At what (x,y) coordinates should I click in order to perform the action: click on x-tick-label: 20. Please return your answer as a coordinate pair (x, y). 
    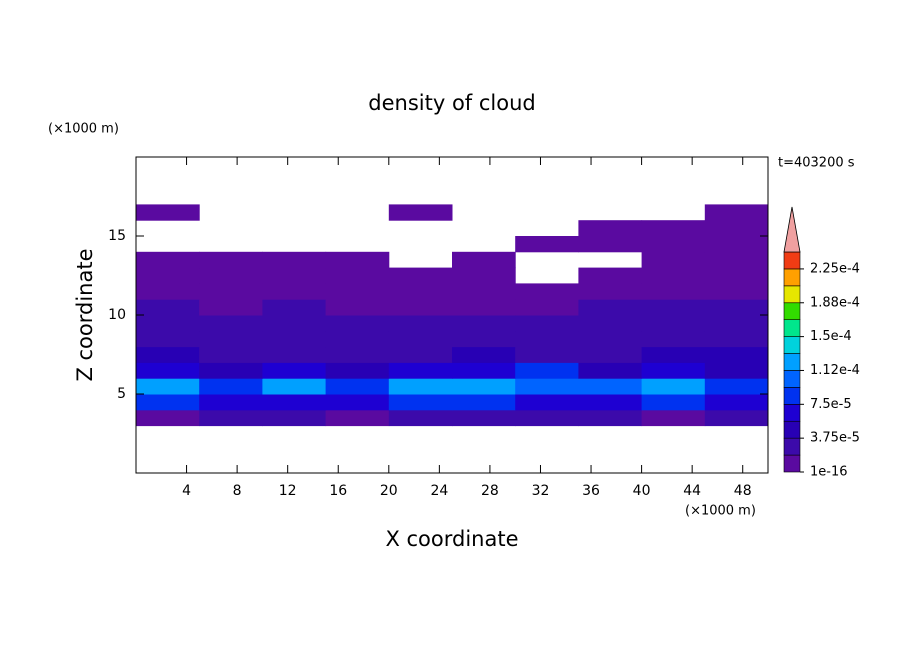
    Looking at the image, I should click on (389, 491).